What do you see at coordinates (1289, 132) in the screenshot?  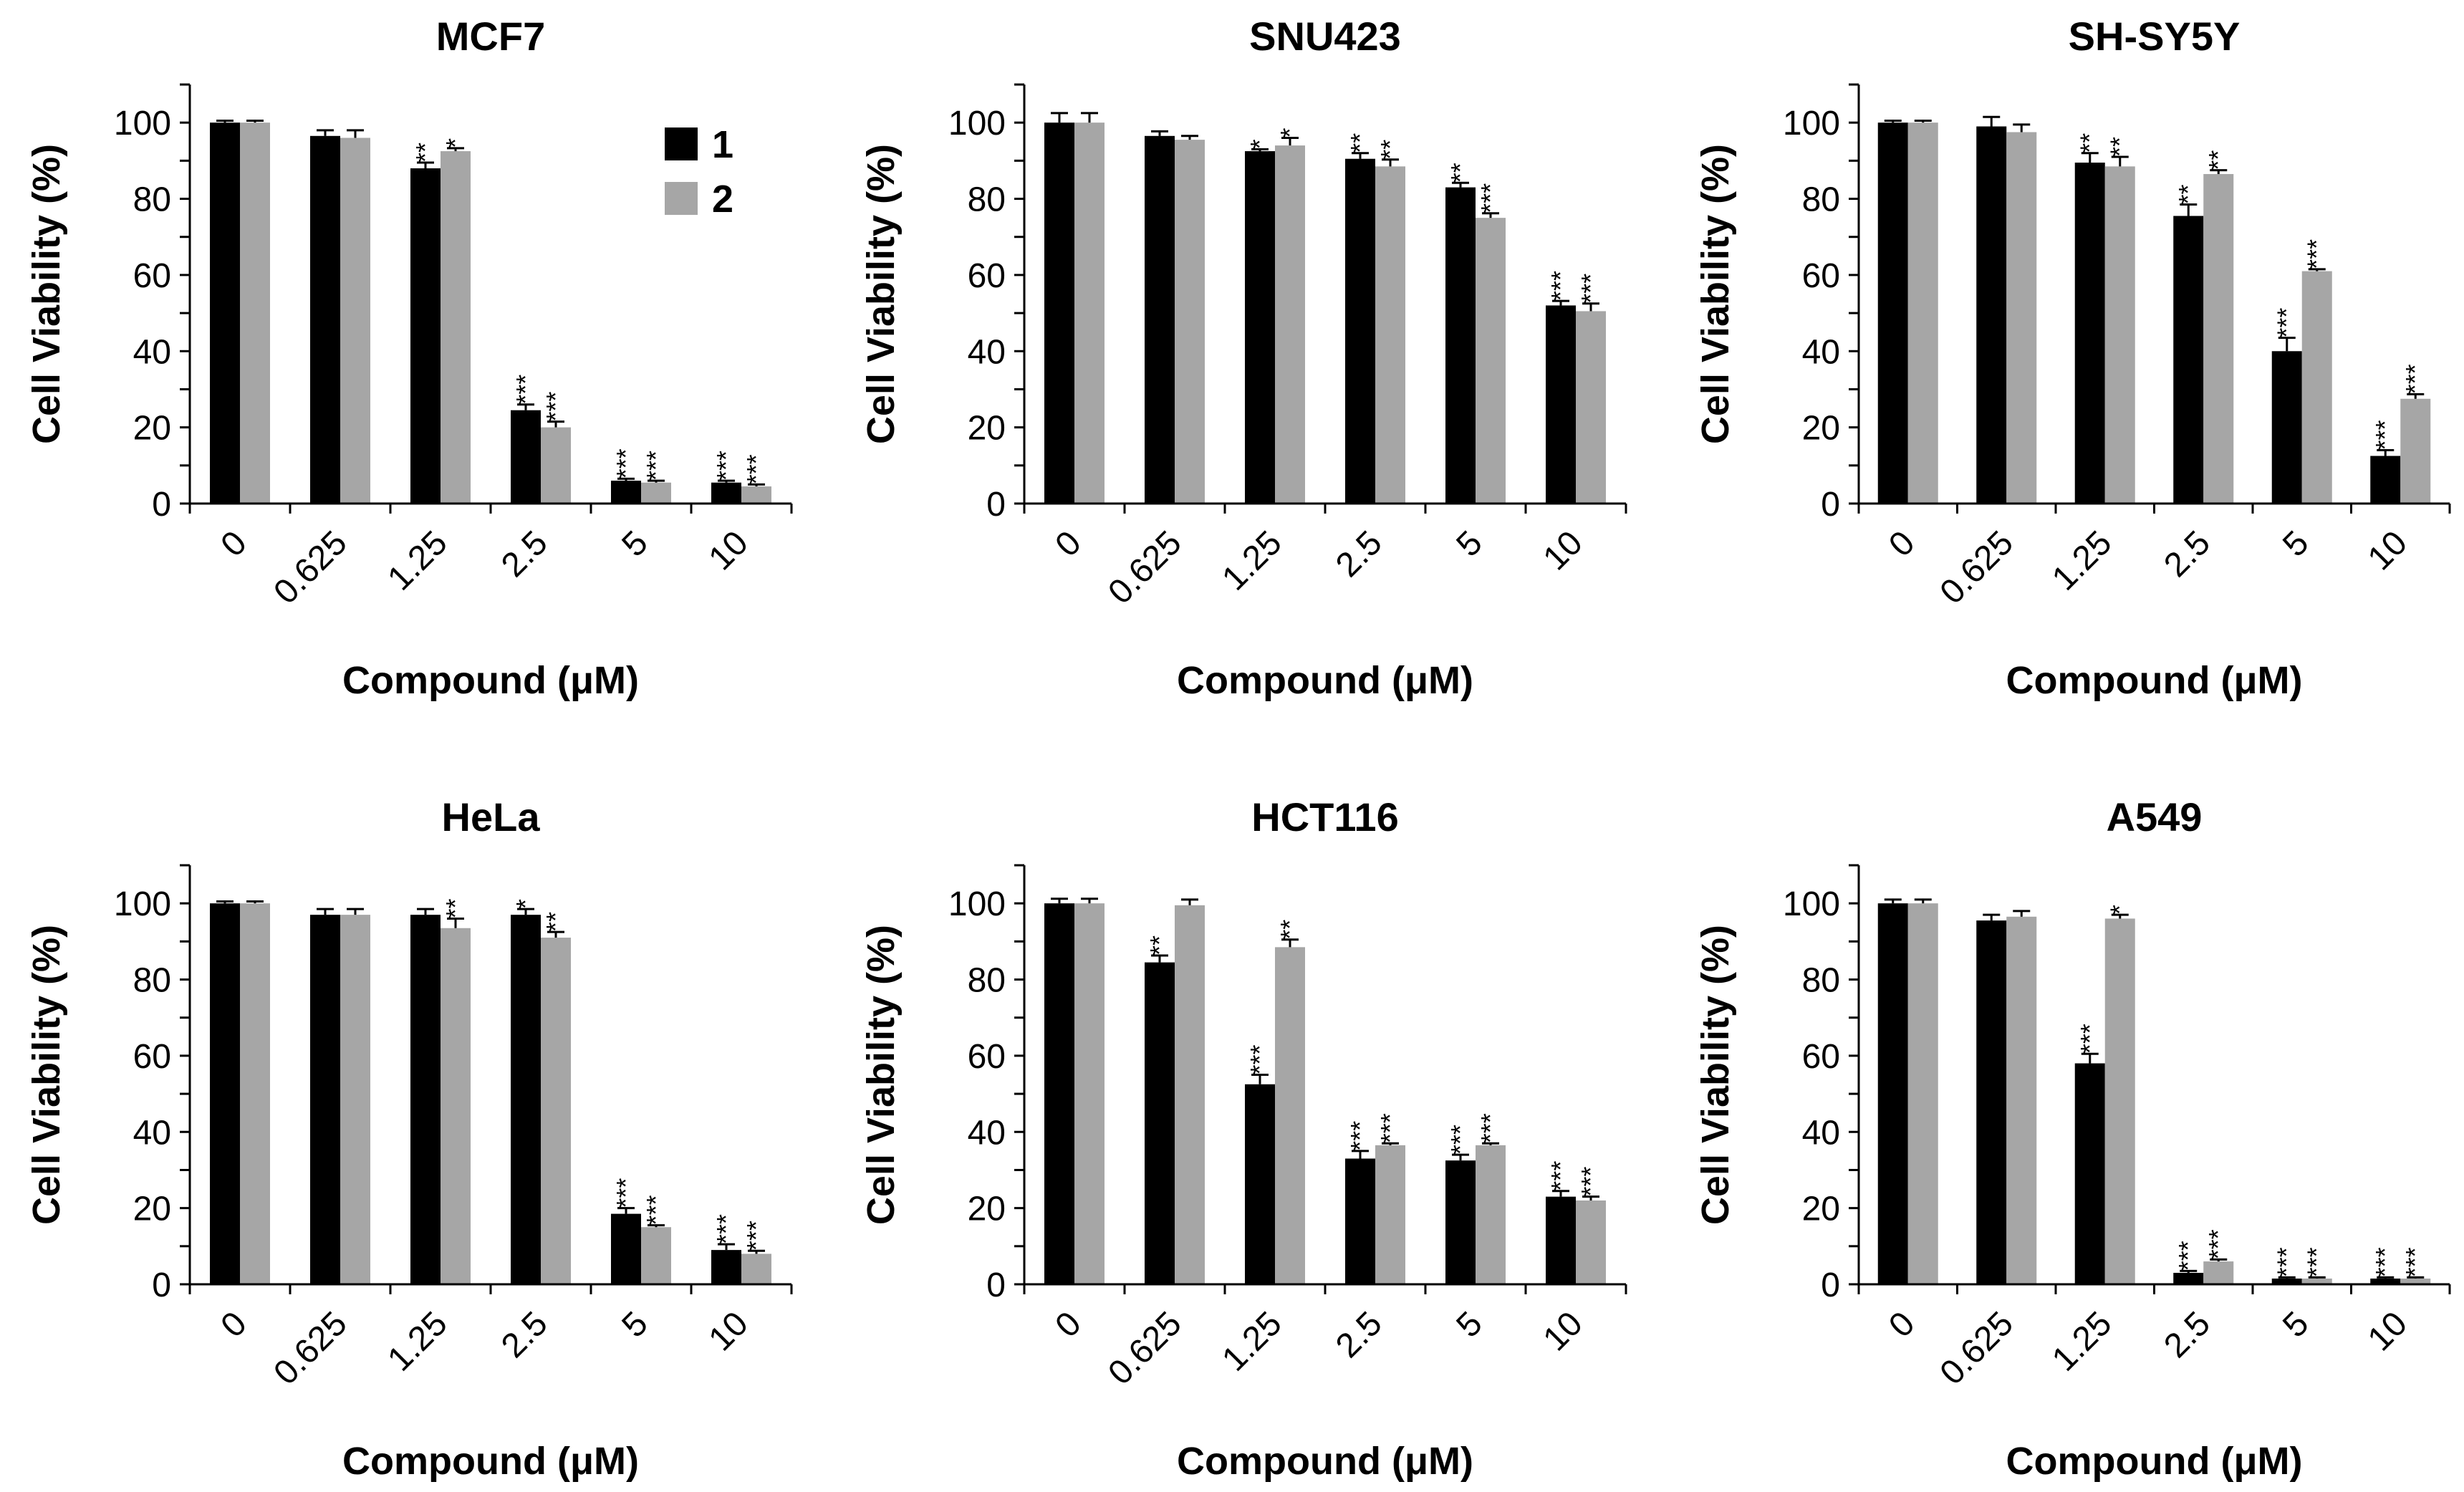 I see `significance-series2-1.25: *` at bounding box center [1289, 132].